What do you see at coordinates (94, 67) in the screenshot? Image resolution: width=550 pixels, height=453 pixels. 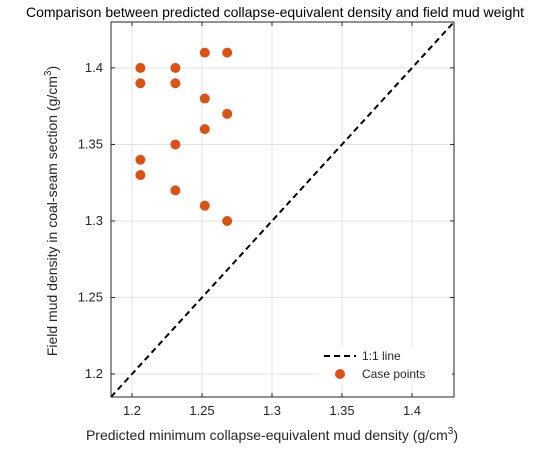 I see `y-tick-label: 1.4` at bounding box center [94, 67].